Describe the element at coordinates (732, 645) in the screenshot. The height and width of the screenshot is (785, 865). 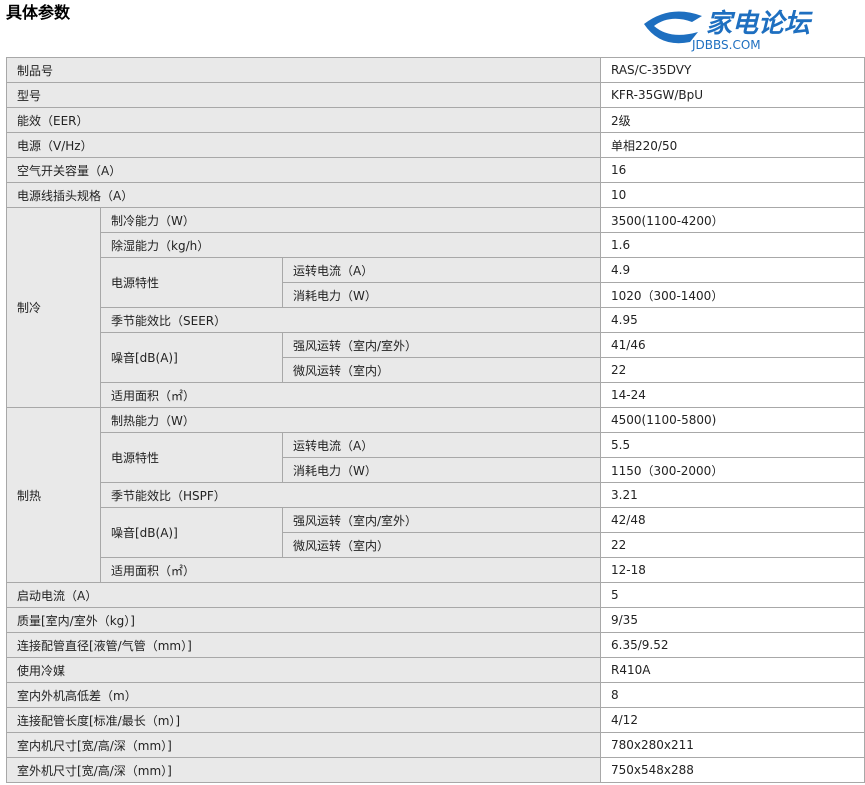
I see `value: 6.35/9.52` at that location.